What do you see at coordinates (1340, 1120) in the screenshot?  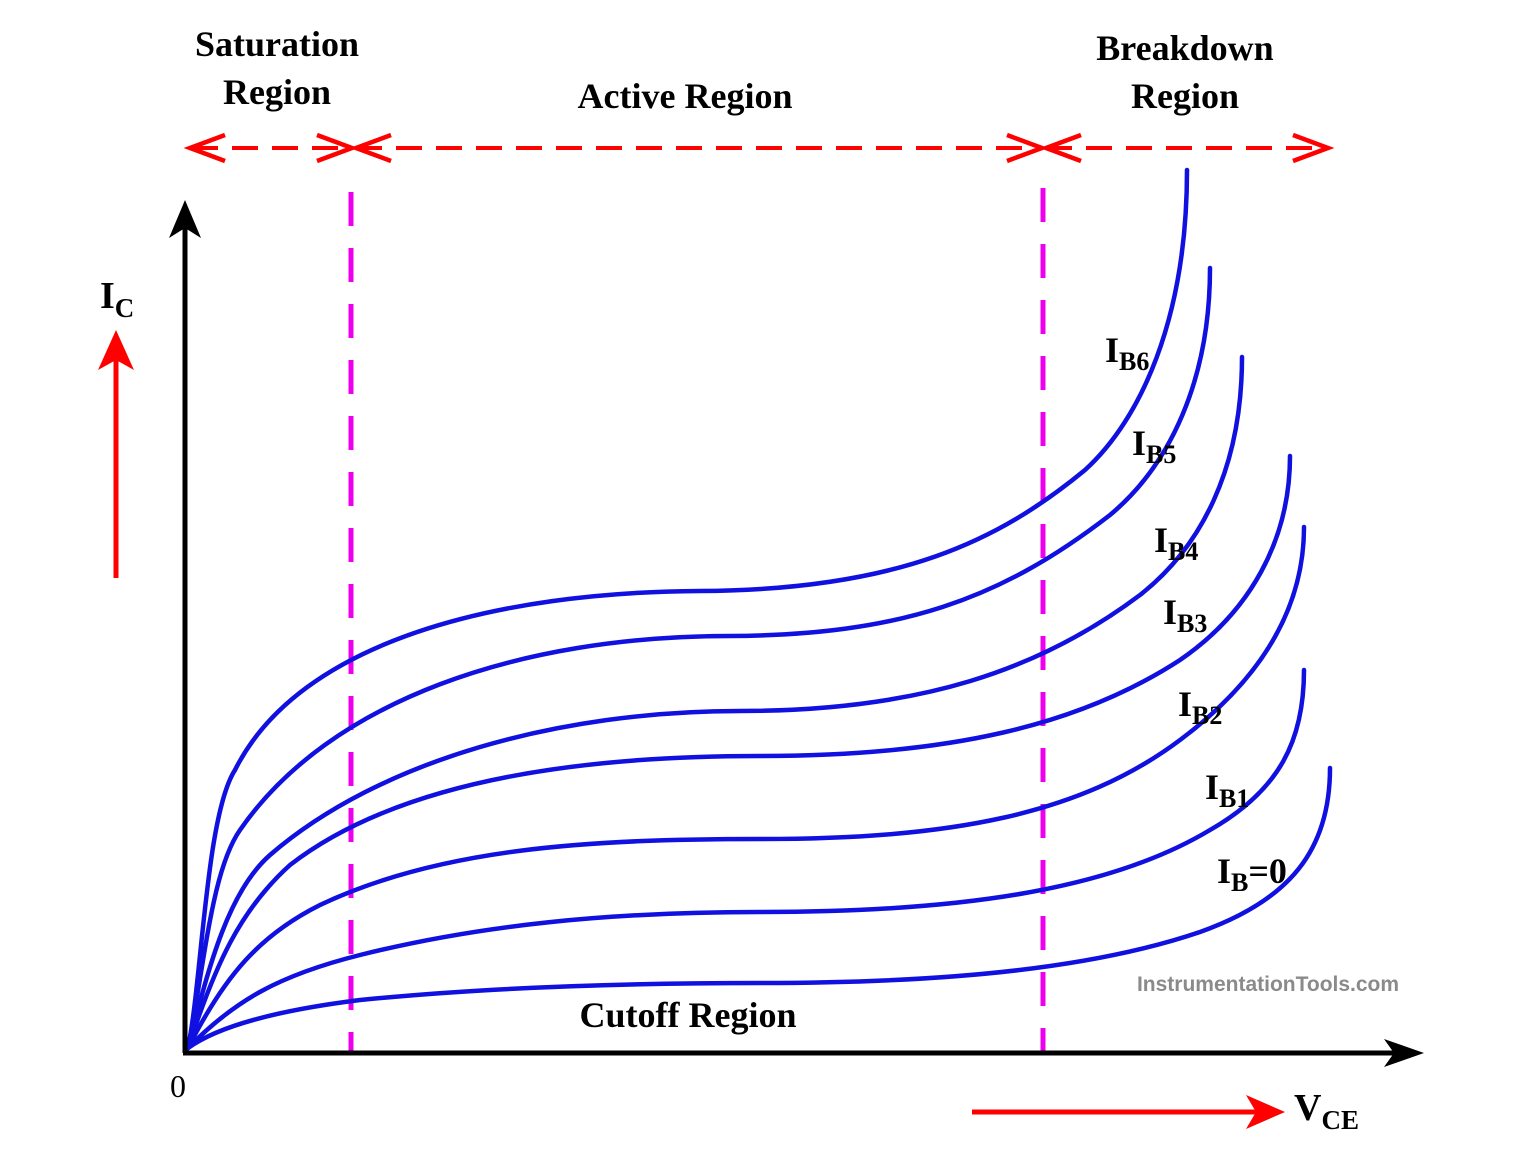 I see `x-axis-label-sub: CE` at bounding box center [1340, 1120].